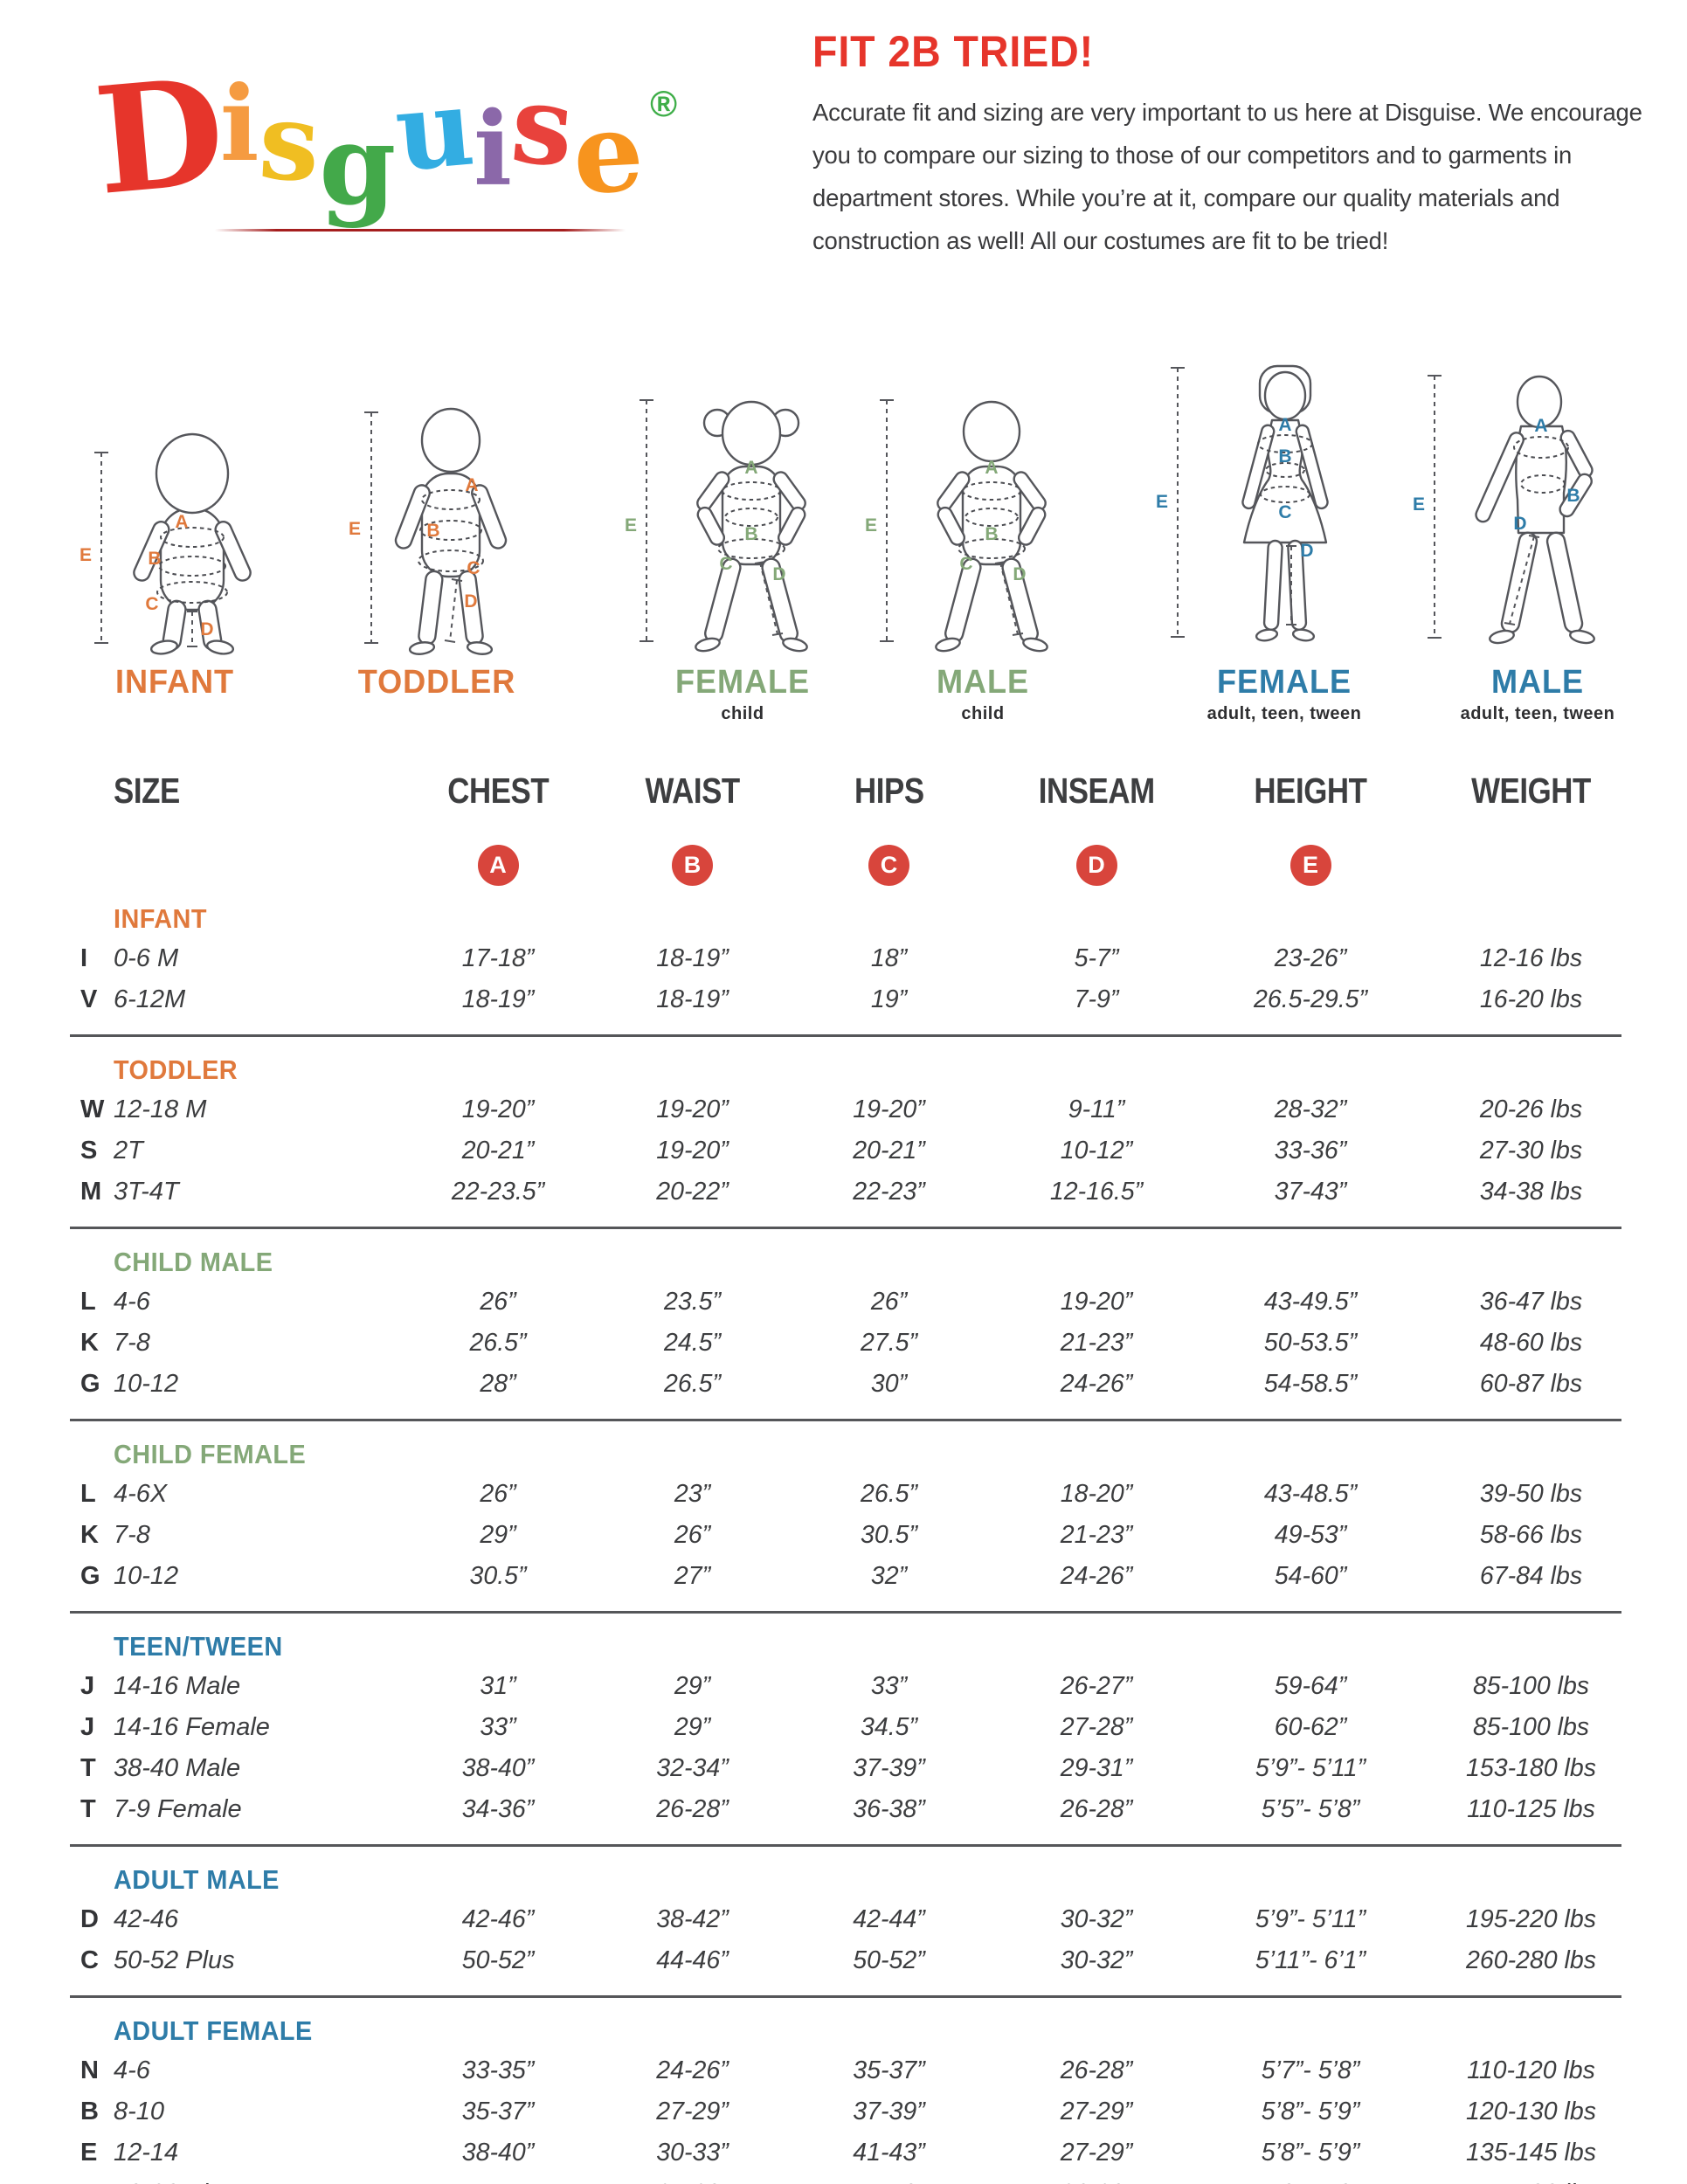  I want to click on logo-underline, so click(420, 231).